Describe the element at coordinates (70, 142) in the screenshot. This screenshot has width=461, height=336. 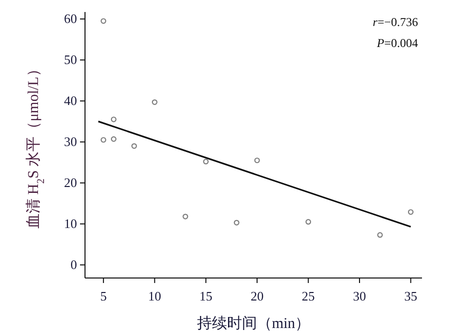
I see `y-tick-label: 30` at that location.